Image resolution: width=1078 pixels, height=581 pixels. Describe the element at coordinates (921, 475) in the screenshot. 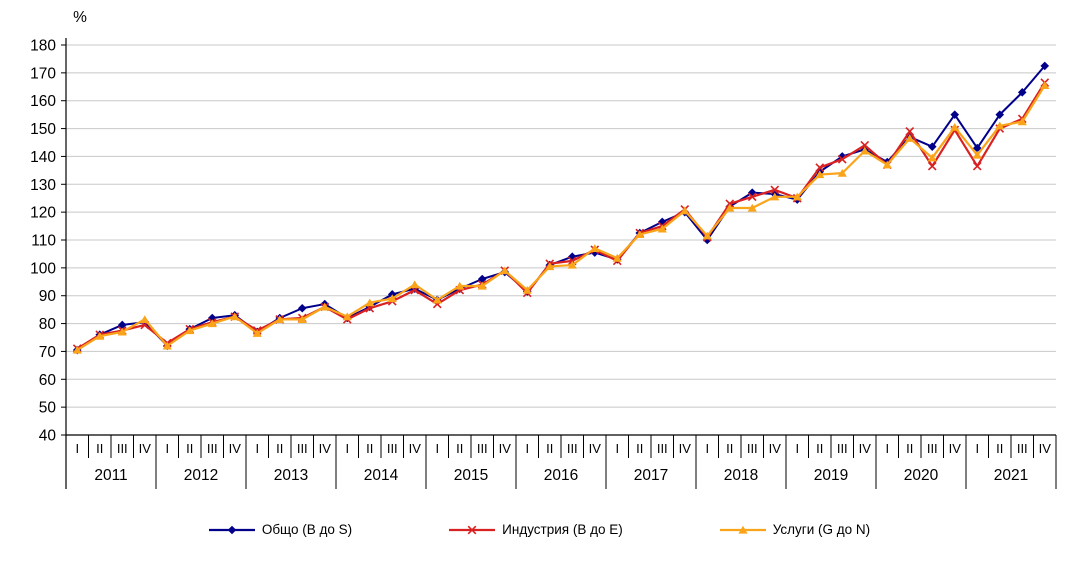

I see `x-axis-year-label: 2020` at that location.